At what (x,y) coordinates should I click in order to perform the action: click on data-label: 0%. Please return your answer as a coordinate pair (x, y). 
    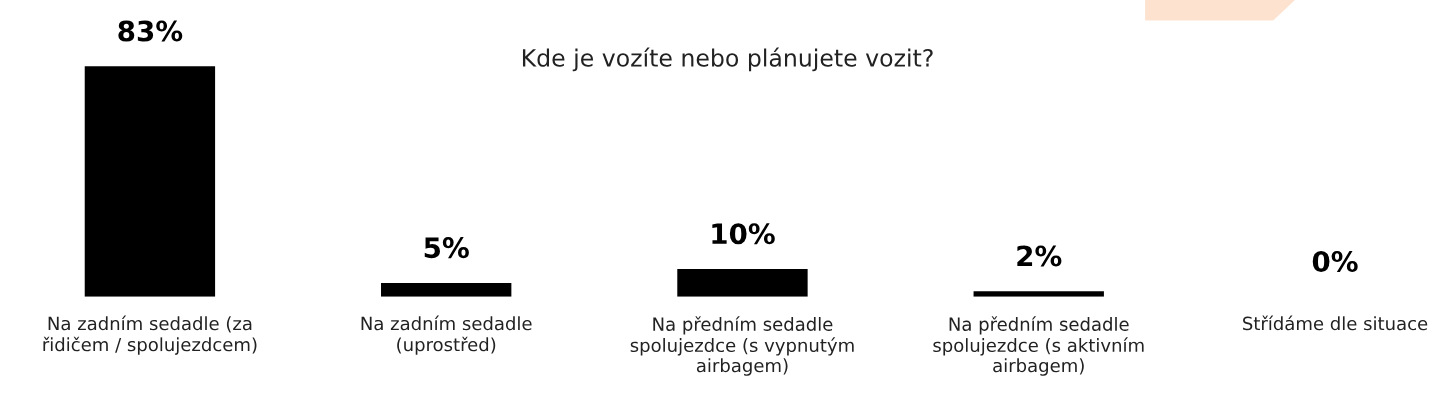
    Looking at the image, I should click on (1335, 262).